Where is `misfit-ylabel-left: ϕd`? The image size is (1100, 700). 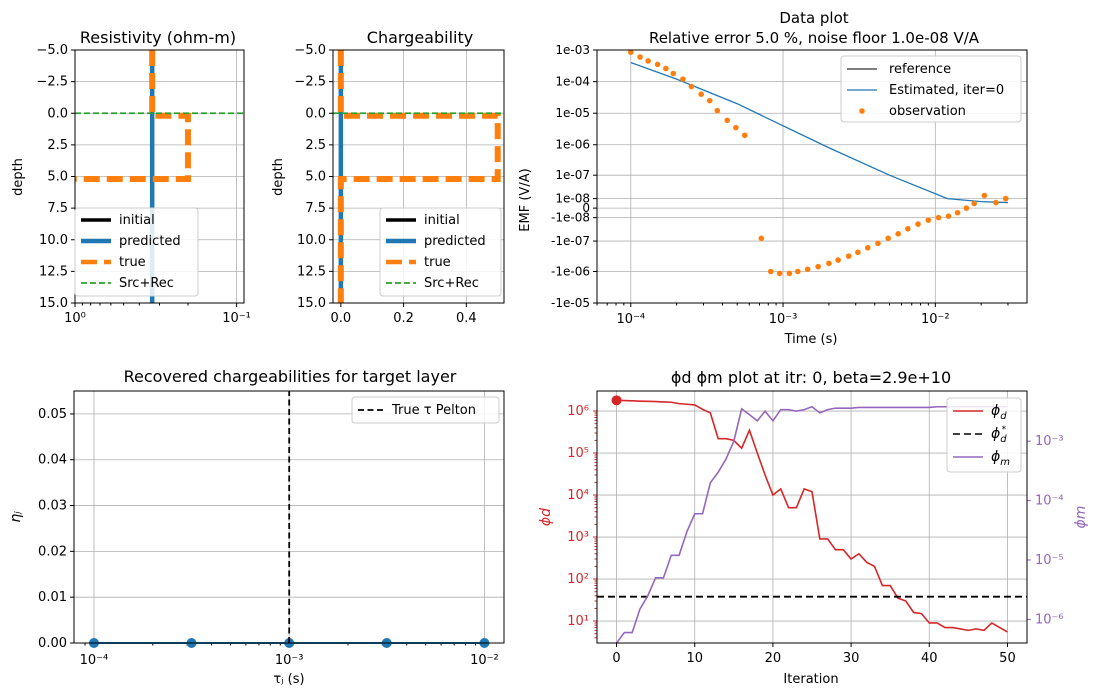
misfit-ylabel-left: ϕd is located at coordinates (546, 517).